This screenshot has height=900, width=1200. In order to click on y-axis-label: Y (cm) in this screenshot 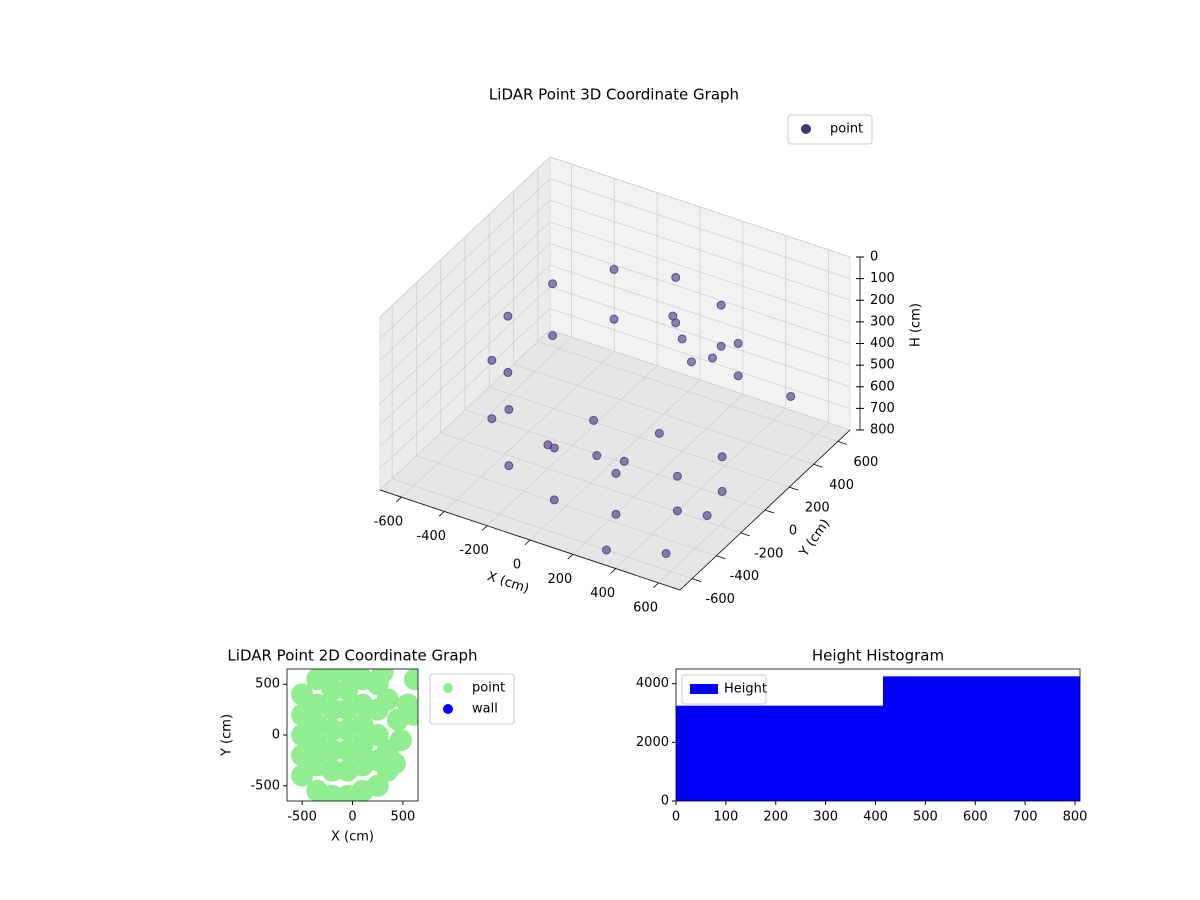, I will do `click(814, 538)`.